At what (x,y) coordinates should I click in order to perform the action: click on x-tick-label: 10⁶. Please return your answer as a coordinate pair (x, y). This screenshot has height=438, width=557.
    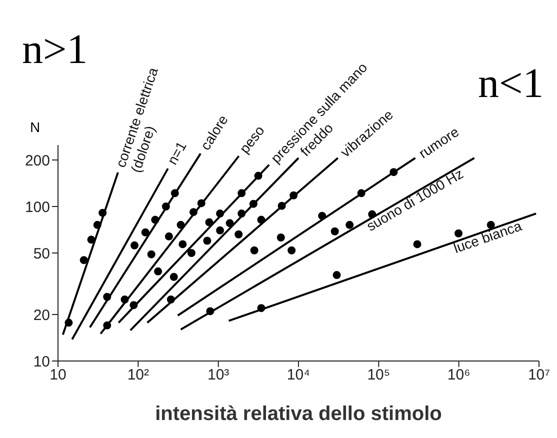
    Looking at the image, I should click on (458, 375).